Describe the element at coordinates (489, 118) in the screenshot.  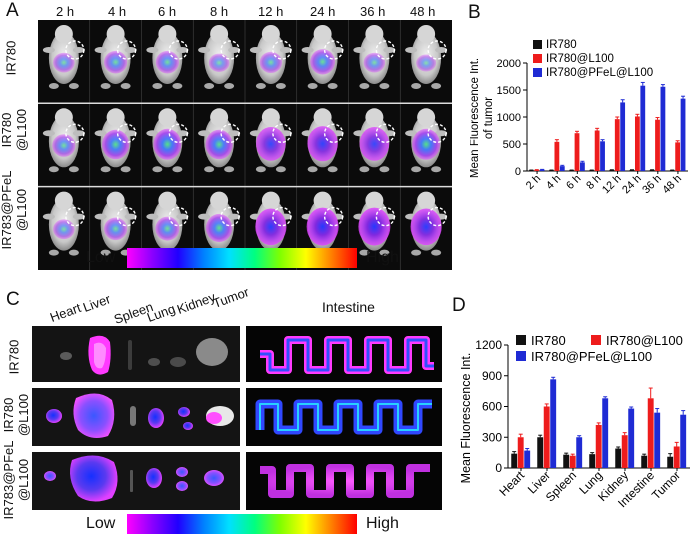
I see `y-axis-label-line2: of tumor` at that location.